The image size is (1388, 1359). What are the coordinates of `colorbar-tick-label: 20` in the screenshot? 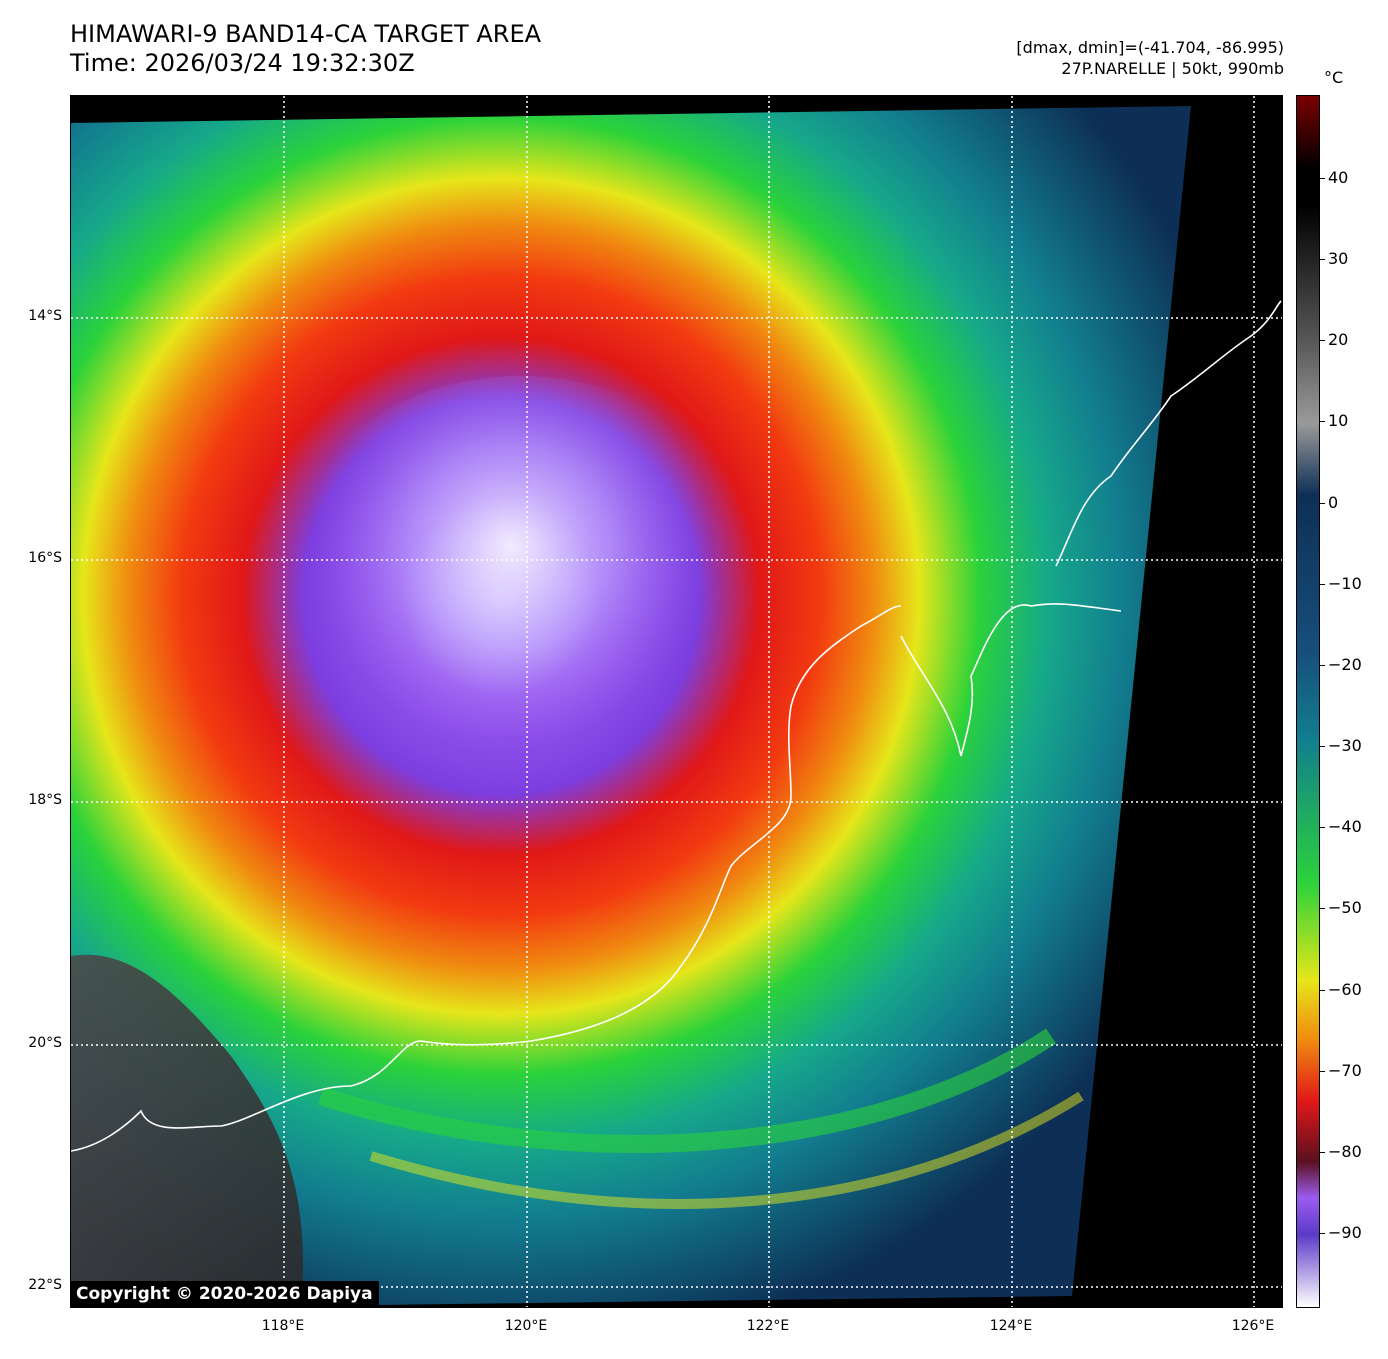 It's located at (1338, 340).